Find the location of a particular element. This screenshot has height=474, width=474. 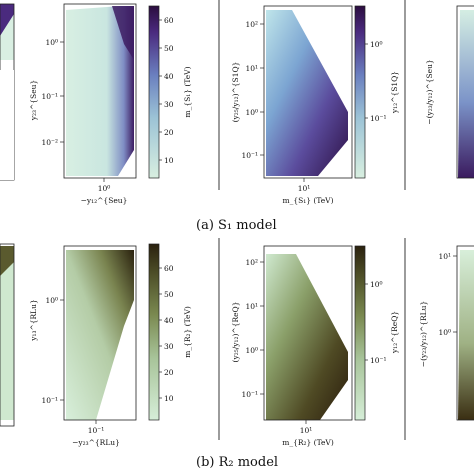

caption-s1-model: (a) S₁ model is located at coordinates (236, 225).